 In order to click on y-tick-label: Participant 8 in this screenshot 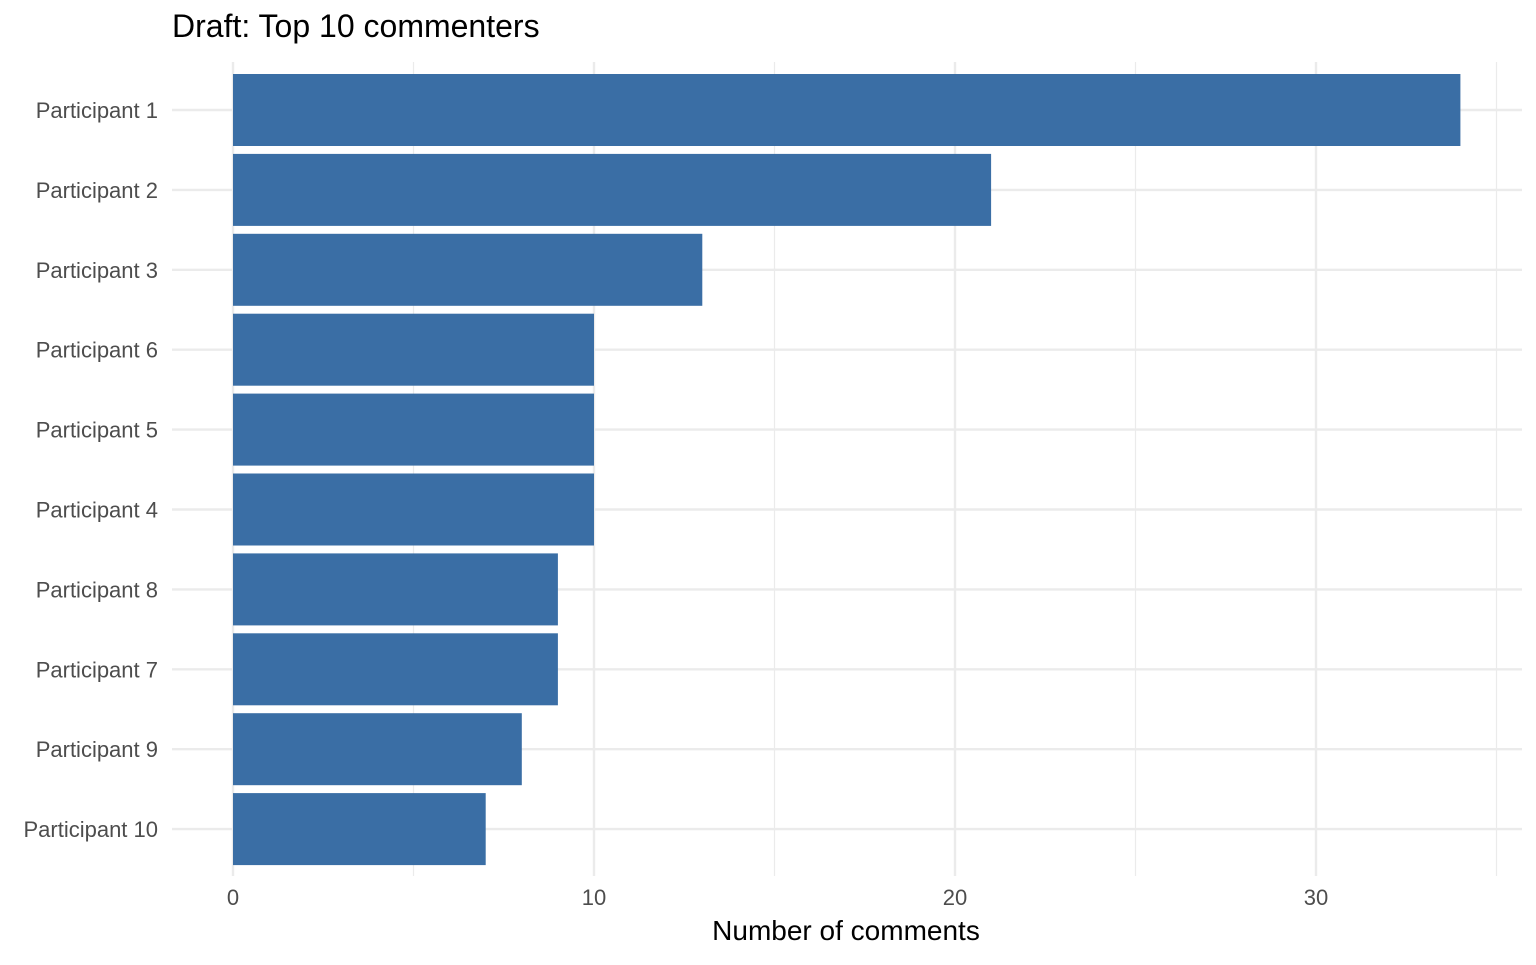, I will do `click(97, 589)`.